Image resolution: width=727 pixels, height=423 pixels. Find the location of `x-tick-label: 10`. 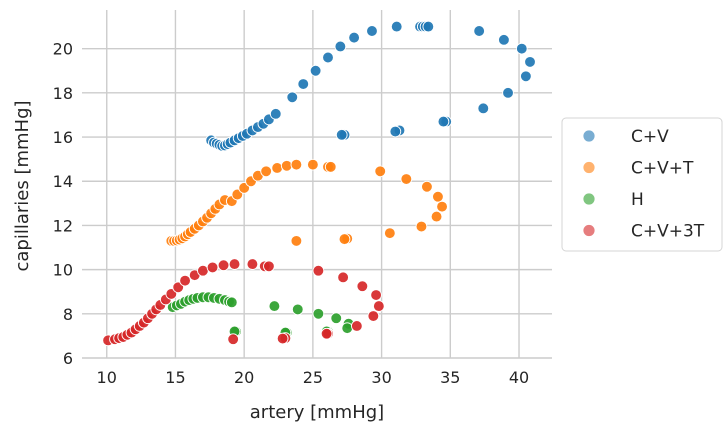

x-tick-label: 10 is located at coordinates (107, 377).